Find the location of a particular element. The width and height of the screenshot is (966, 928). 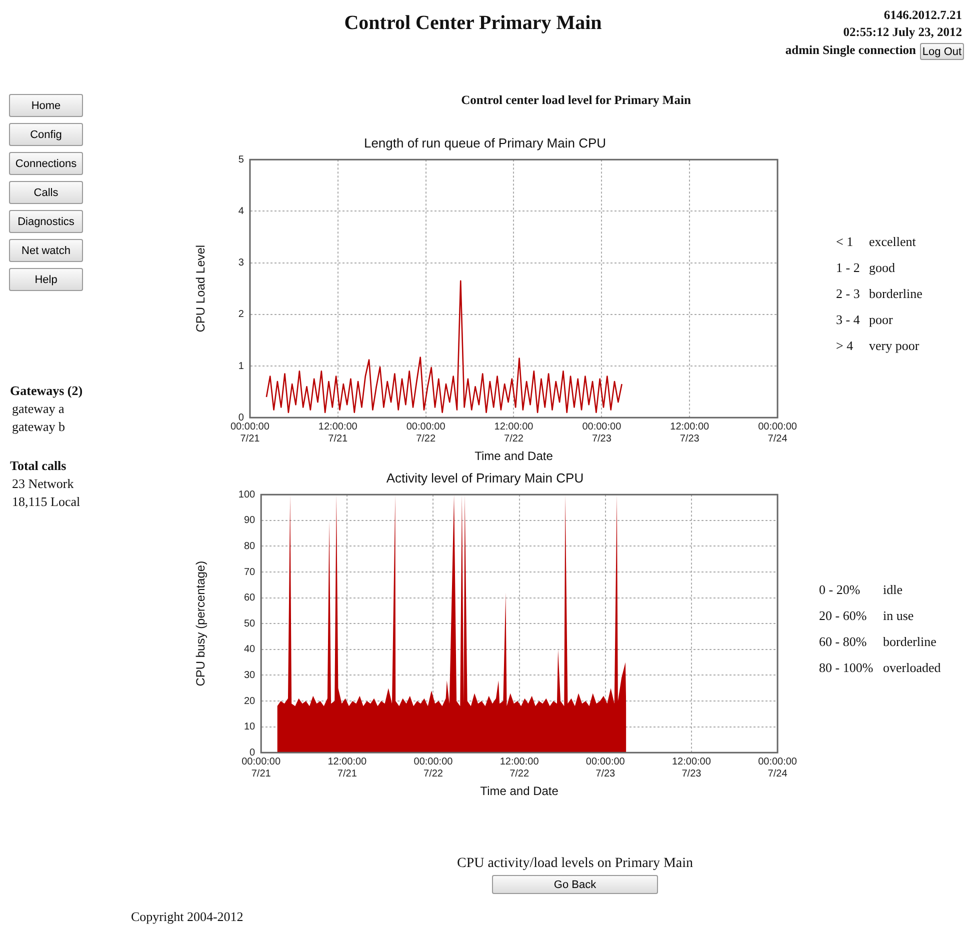

text: Net watch is located at coordinates (46, 250).